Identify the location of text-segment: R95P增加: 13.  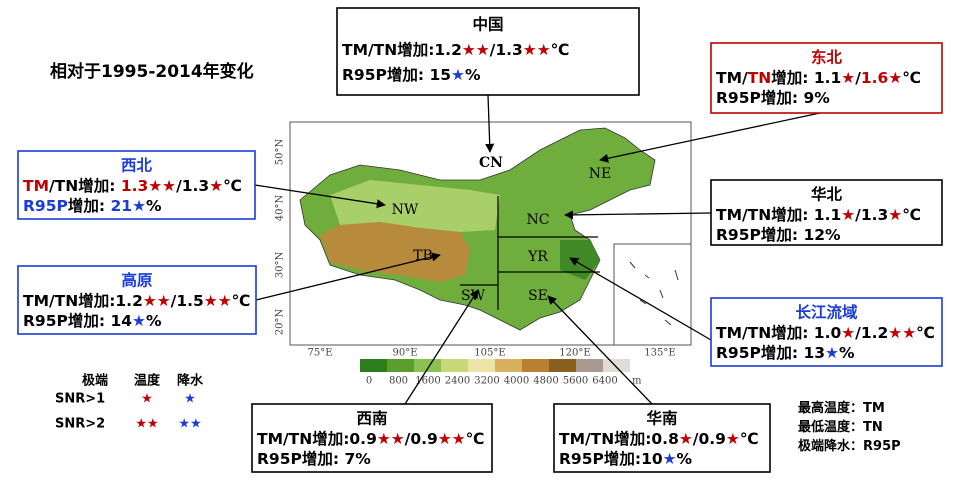
(770, 352).